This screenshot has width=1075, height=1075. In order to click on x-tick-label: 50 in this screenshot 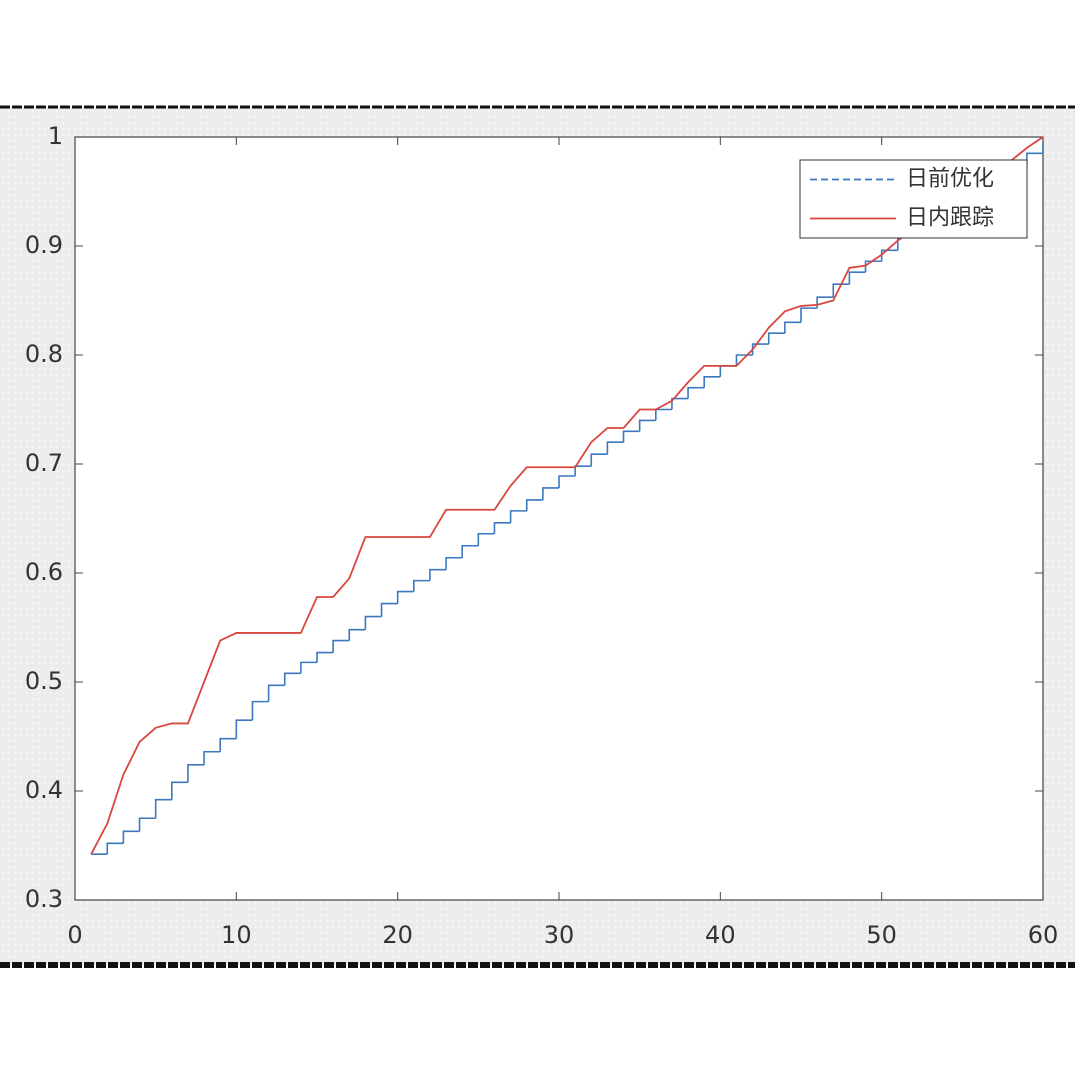, I will do `click(881, 935)`.